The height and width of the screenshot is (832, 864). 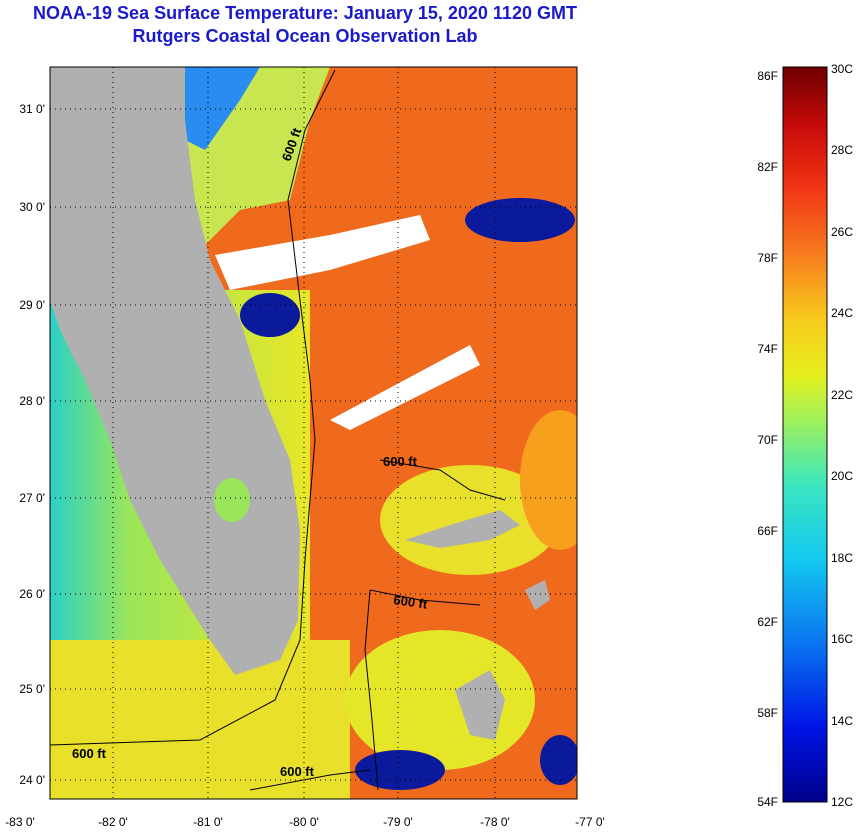 I want to click on colorbar-f-label: 82F, so click(x=767, y=167).